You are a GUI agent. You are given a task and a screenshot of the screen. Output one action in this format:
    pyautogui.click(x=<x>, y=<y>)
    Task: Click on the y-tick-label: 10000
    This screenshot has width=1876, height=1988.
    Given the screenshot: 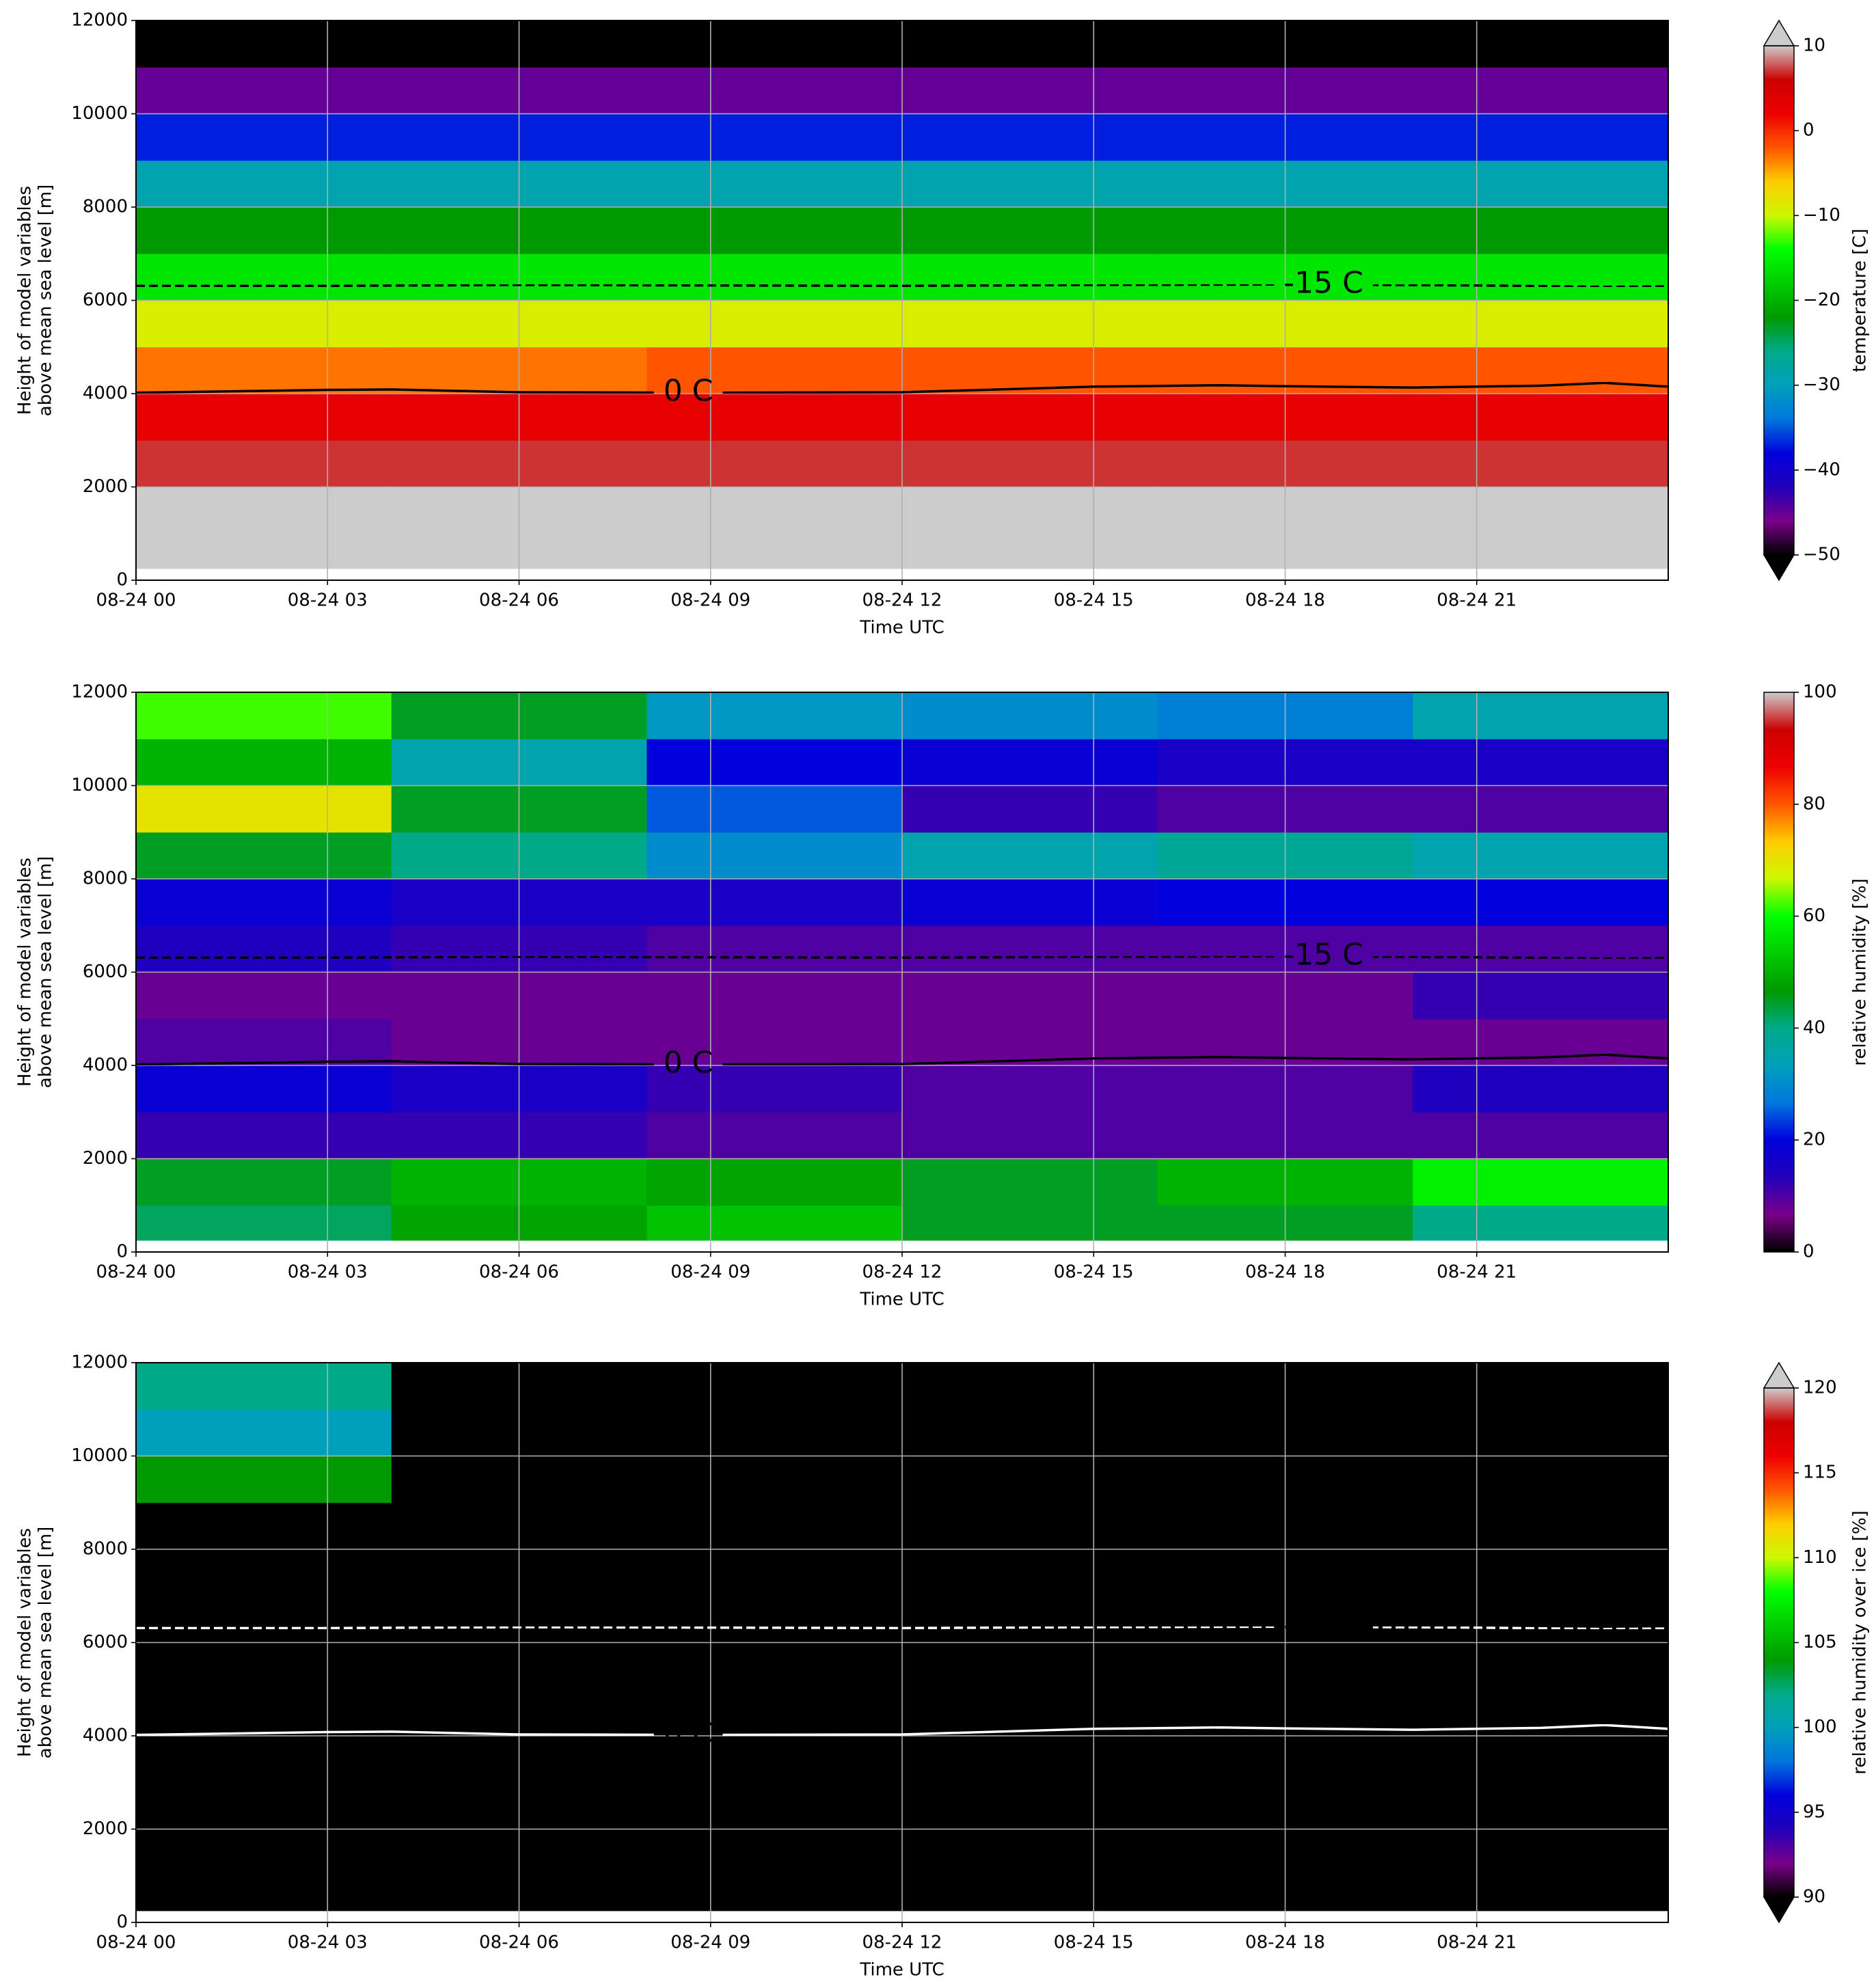 What is the action you would take?
    pyautogui.click(x=99, y=114)
    